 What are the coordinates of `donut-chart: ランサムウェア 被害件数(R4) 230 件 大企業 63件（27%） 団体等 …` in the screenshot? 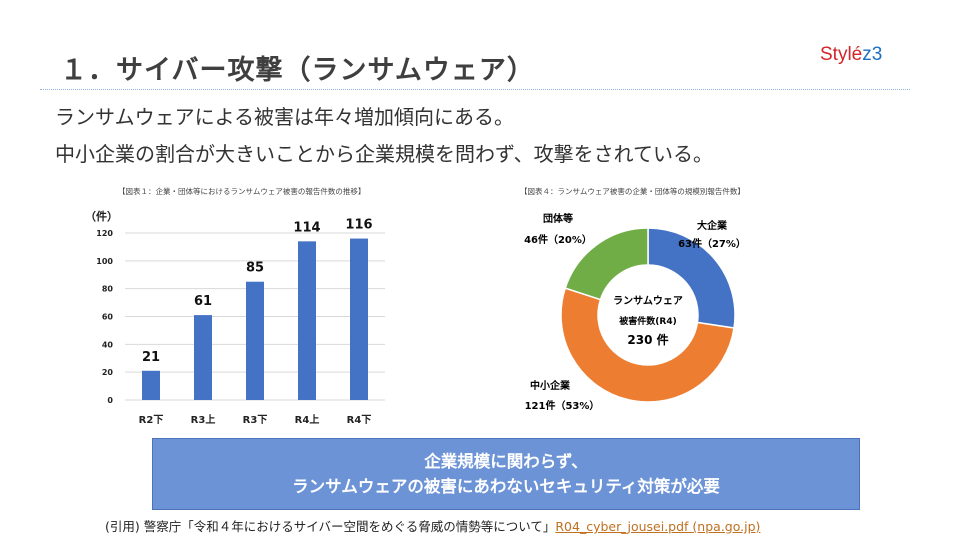 It's located at (635, 312).